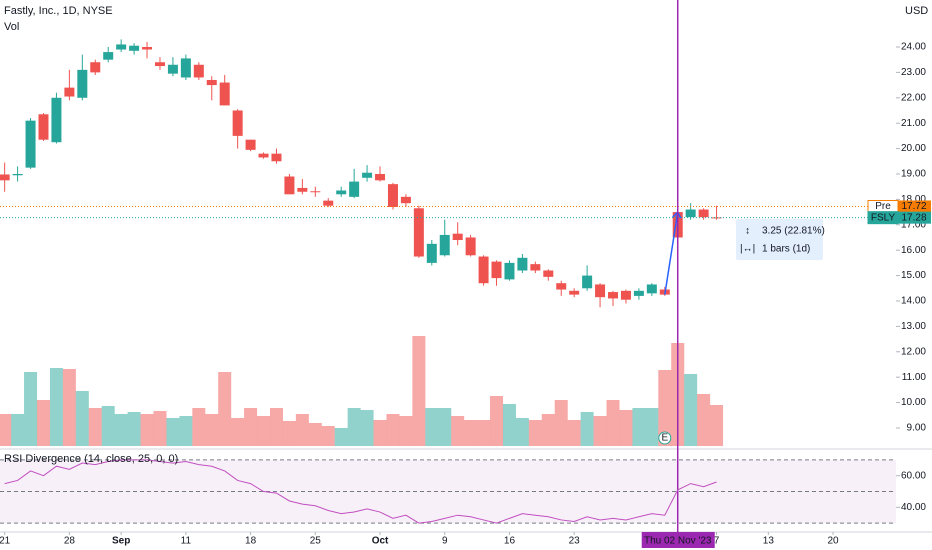  What do you see at coordinates (913, 475) in the screenshot?
I see `y-tick-label: 60.00` at bounding box center [913, 475].